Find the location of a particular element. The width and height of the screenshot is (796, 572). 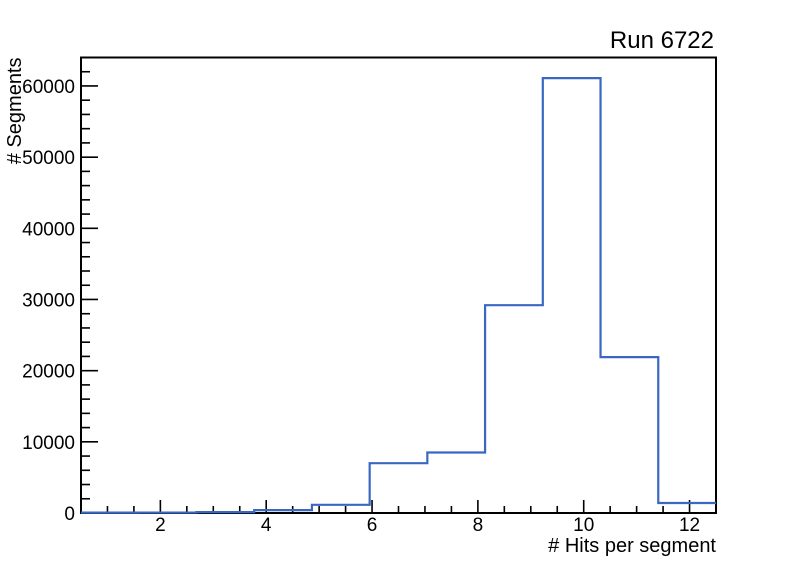

y-tick-label: 0 is located at coordinates (69, 514).